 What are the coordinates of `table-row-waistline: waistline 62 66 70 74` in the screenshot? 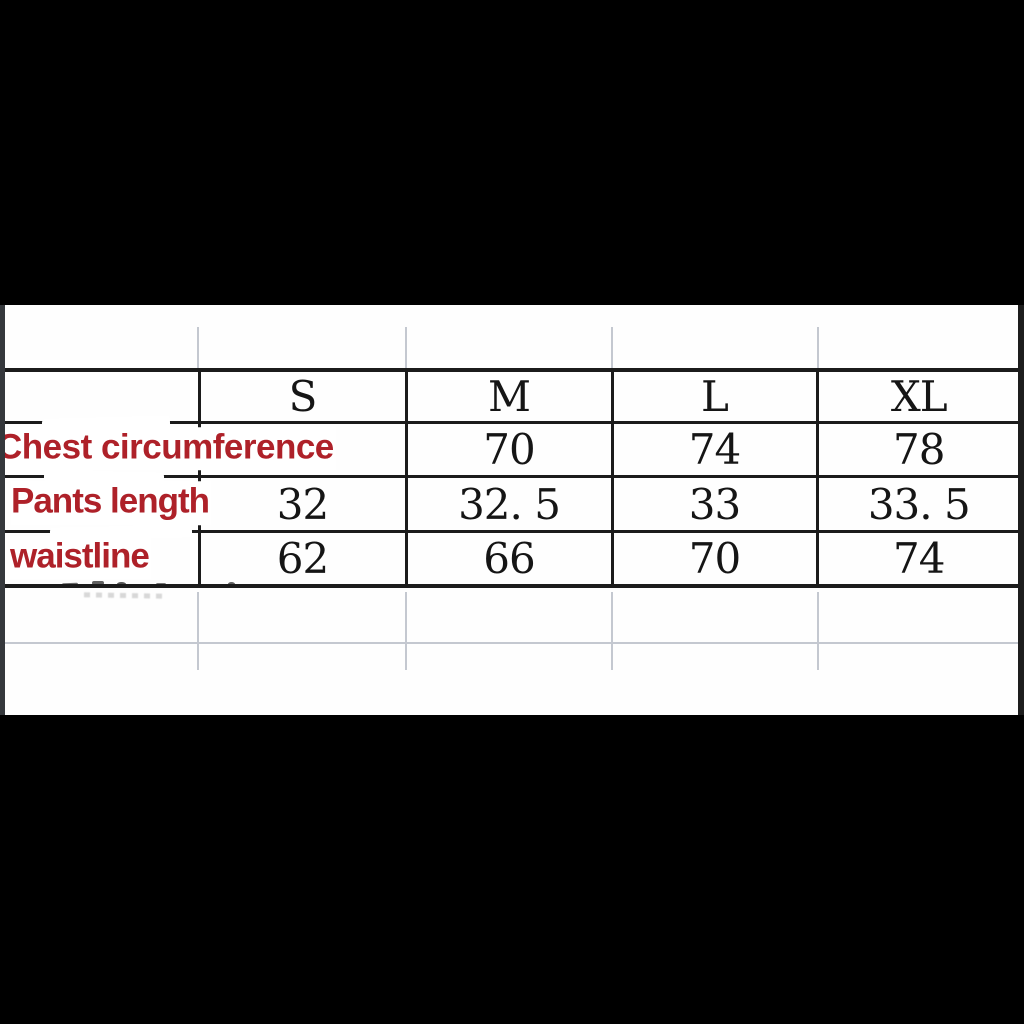 It's located at (511, 559).